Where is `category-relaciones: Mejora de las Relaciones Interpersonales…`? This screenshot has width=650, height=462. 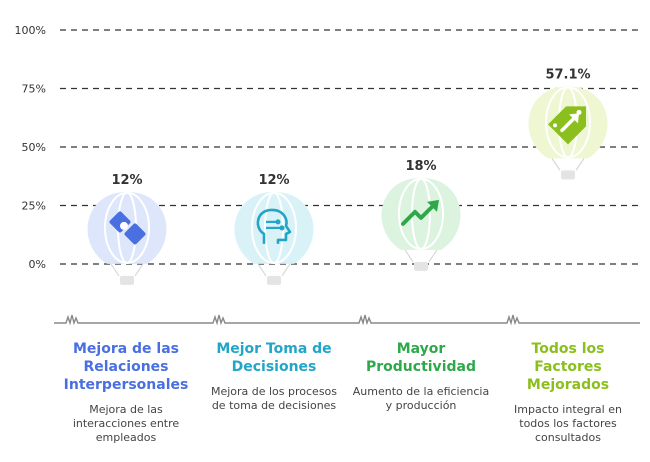 category-relaciones: Mejora de las Relaciones Interpersonales… is located at coordinates (126, 392).